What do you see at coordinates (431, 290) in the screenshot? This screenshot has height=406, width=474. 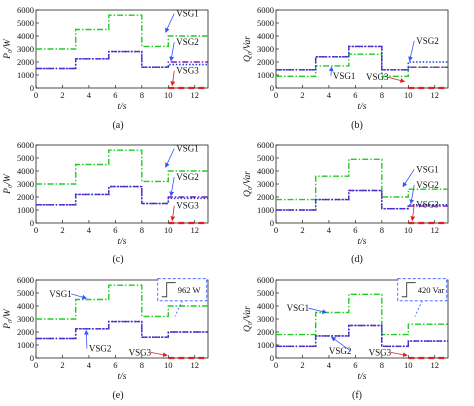 I see `inset-annotation-text: 420 Var` at bounding box center [431, 290].